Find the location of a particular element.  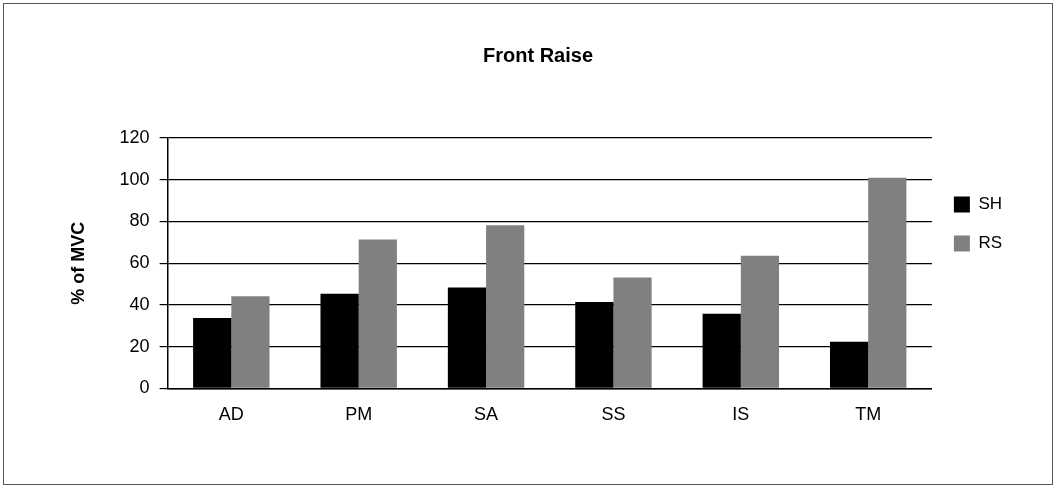

y-tick-label: 40 is located at coordinates (139, 303).